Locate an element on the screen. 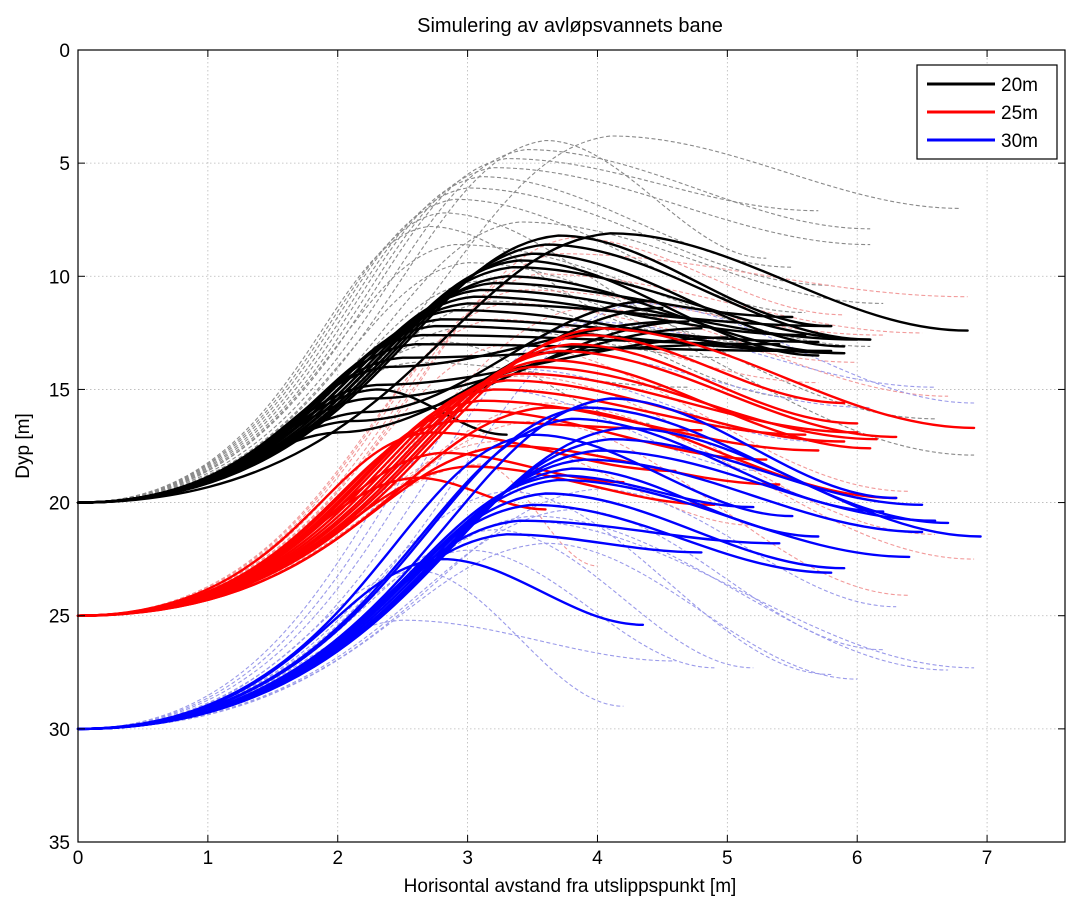  x-axis-label: Horisontal avstand fra utslippspunkt [m] is located at coordinates (570, 886).